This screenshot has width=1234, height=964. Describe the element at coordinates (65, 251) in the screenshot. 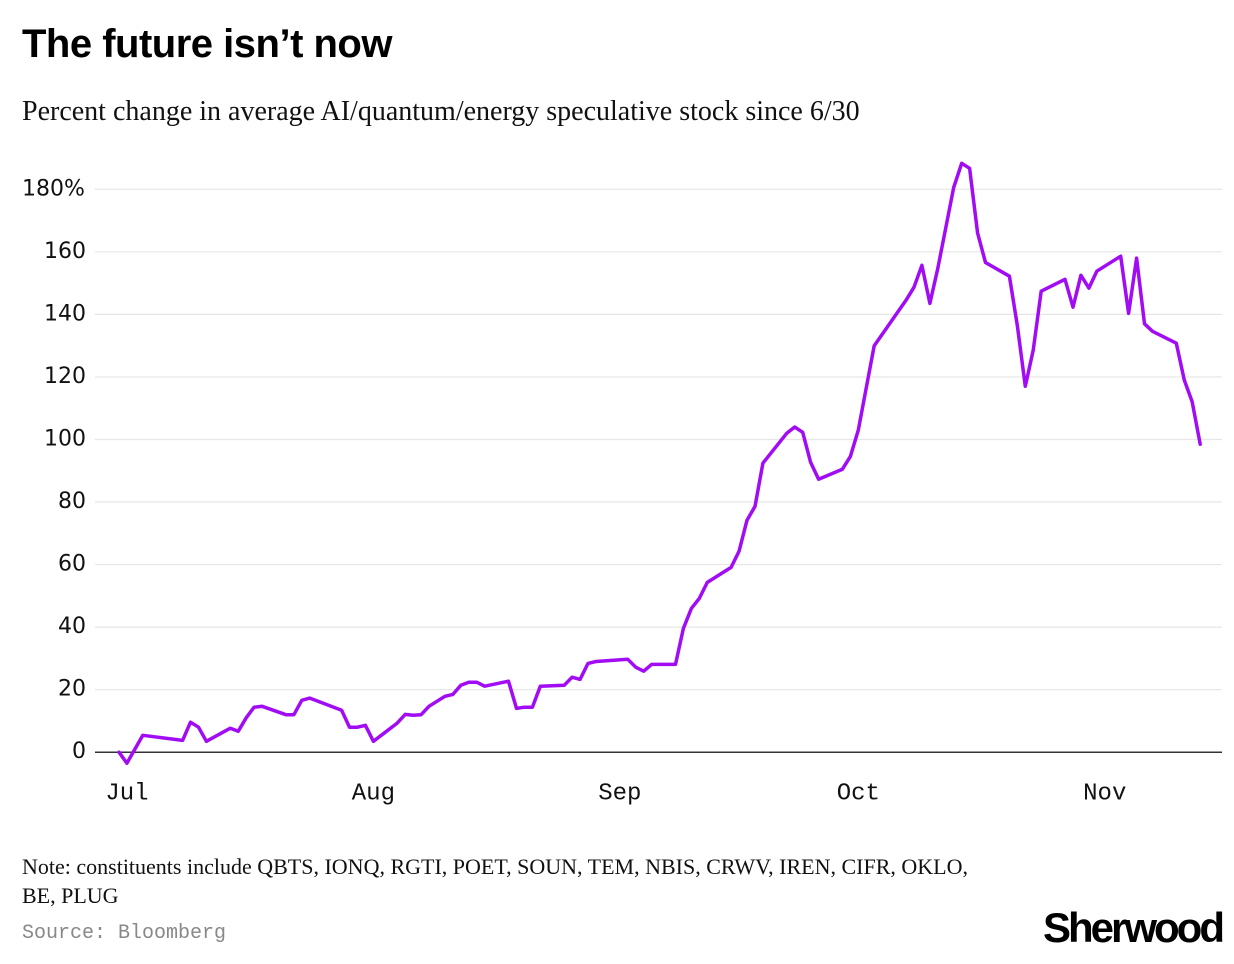

I see `y-tick-label: 160` at that location.